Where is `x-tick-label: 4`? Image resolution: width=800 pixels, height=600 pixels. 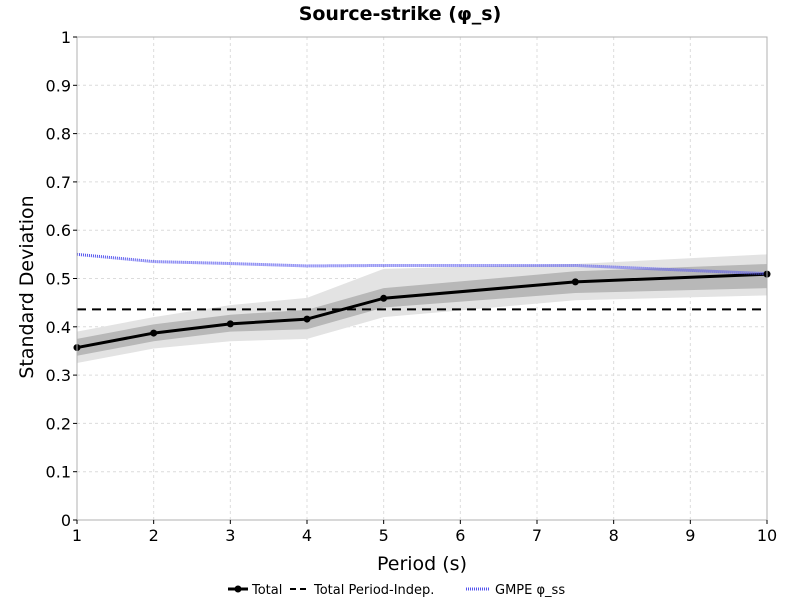
x-tick-label: 4 is located at coordinates (307, 535).